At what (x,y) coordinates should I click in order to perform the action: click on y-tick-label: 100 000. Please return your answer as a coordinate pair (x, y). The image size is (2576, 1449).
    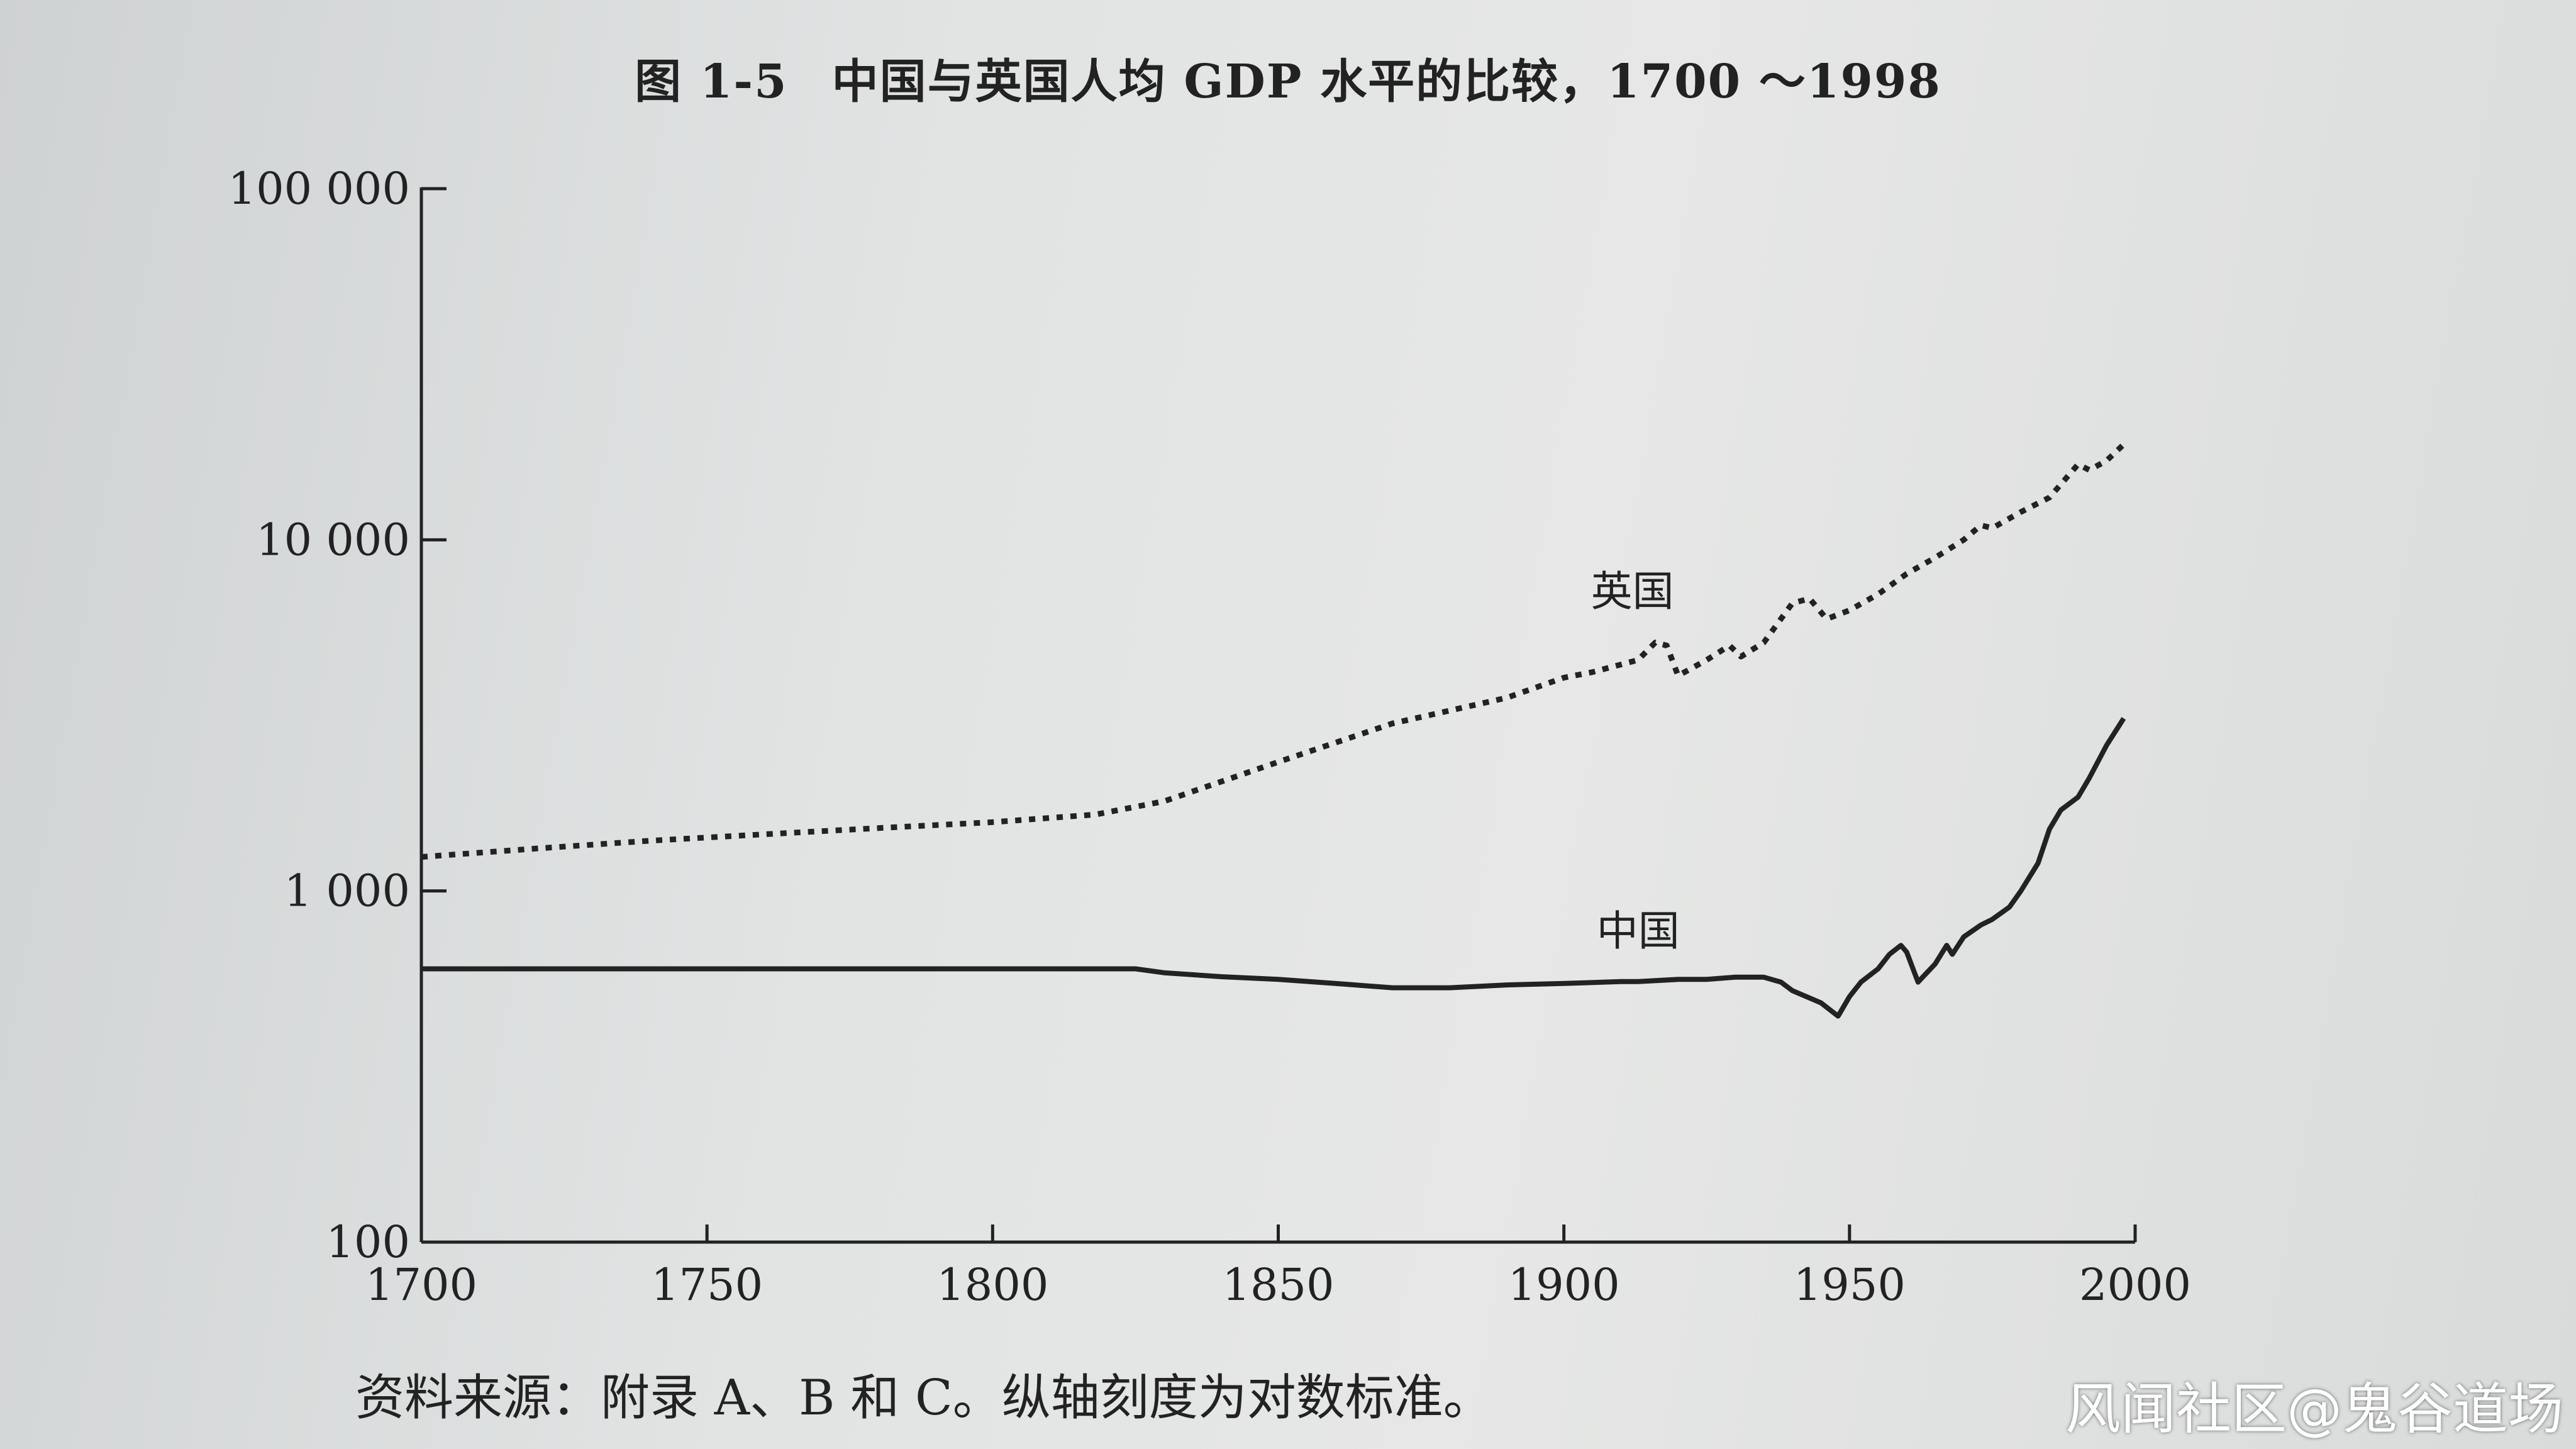
    Looking at the image, I should click on (319, 188).